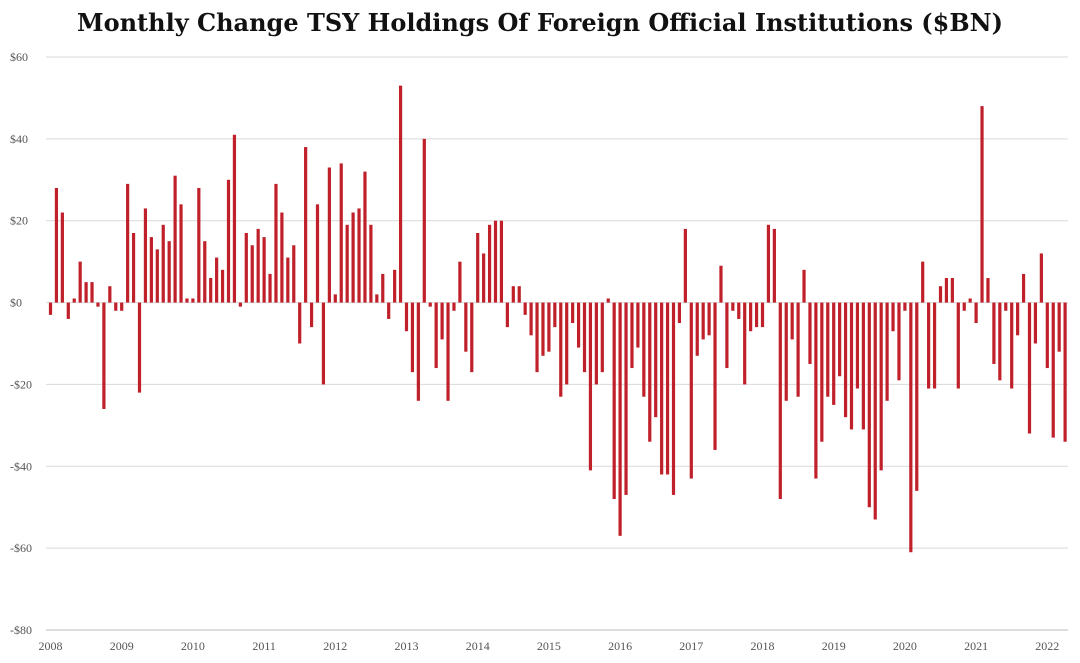 The image size is (1080, 663). Describe the element at coordinates (976, 646) in the screenshot. I see `x-tick-label: 2021` at that location.